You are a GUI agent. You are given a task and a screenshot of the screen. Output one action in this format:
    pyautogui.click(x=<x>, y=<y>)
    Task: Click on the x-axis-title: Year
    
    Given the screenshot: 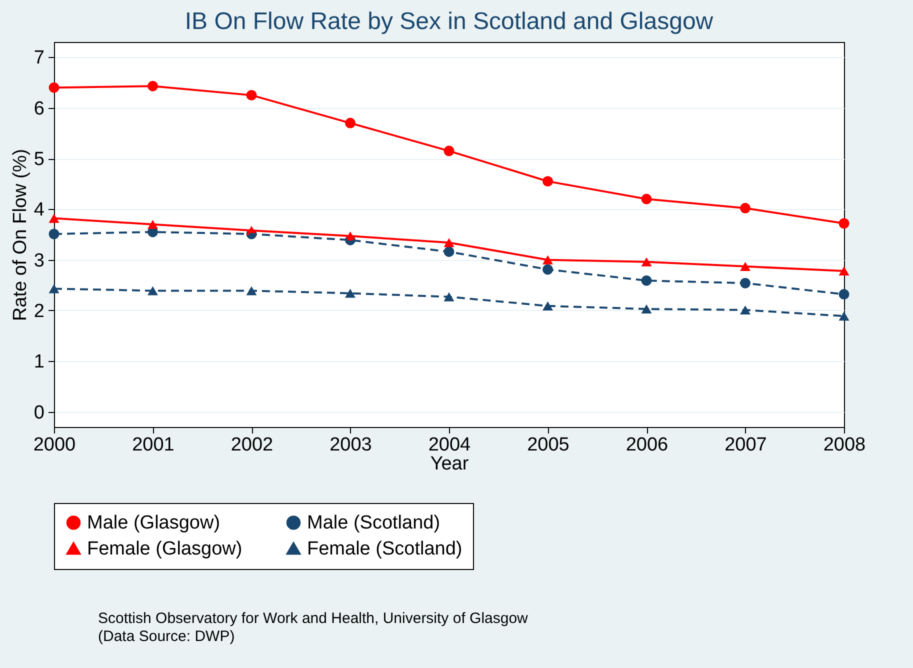 What is the action you would take?
    pyautogui.click(x=450, y=464)
    